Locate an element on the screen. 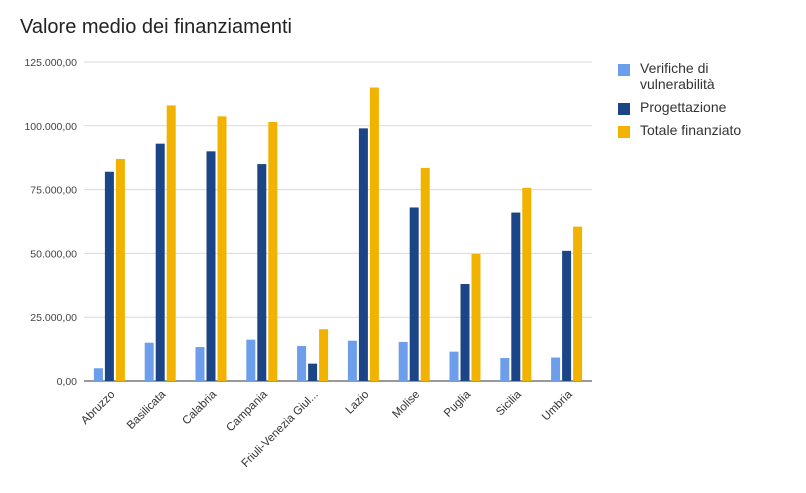 The width and height of the screenshot is (806, 493). x-tick-label: Basilicata is located at coordinates (147, 410).